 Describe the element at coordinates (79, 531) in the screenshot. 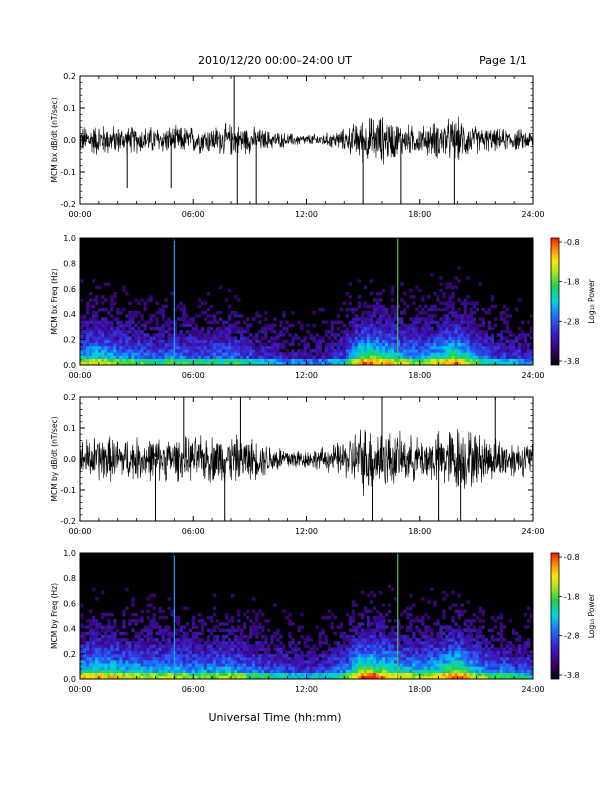

I see `x-tick-label: 00:00` at that location.